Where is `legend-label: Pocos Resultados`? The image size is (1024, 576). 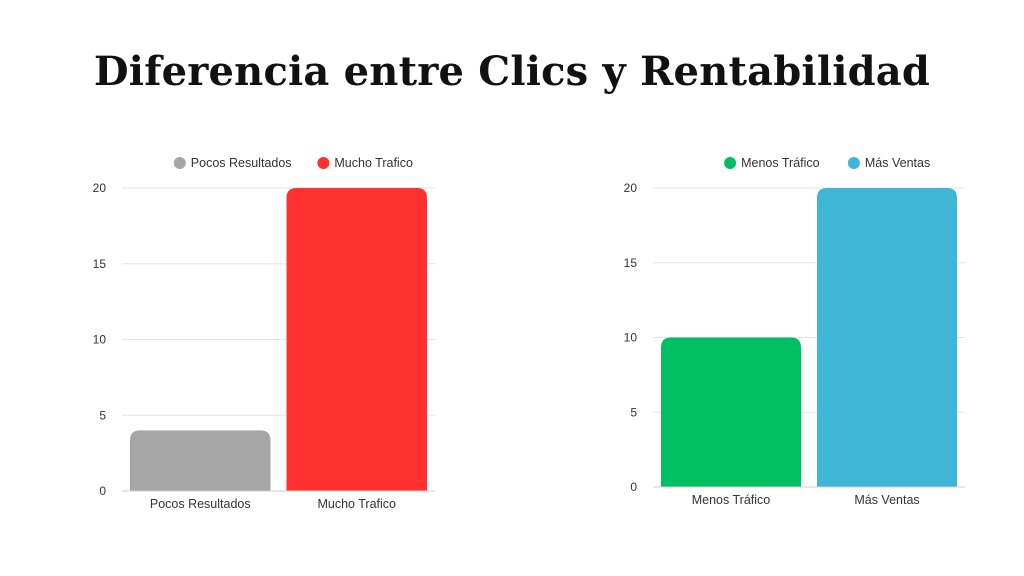
legend-label: Pocos Resultados is located at coordinates (241, 163).